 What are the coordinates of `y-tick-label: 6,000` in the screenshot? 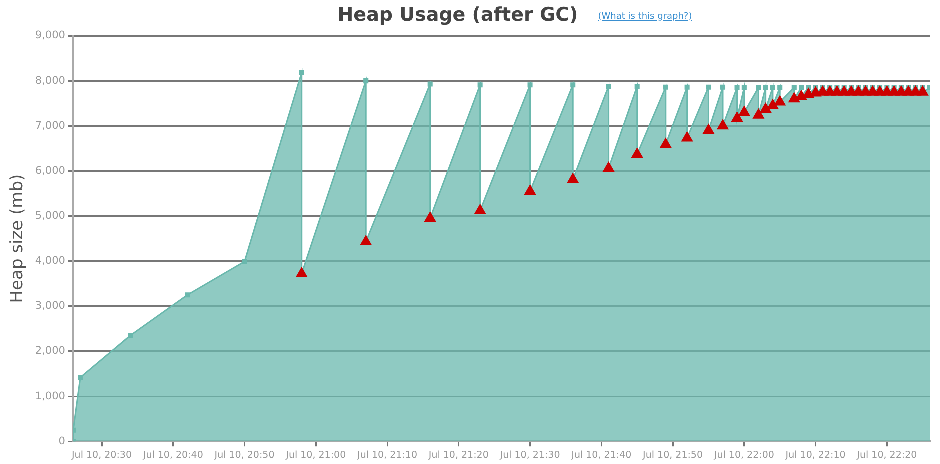 It's located at (50, 170).